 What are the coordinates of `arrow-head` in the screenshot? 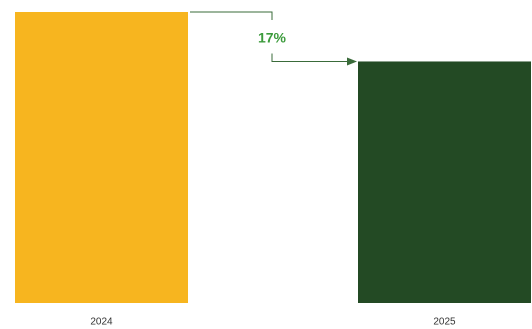 It's located at (352, 61).